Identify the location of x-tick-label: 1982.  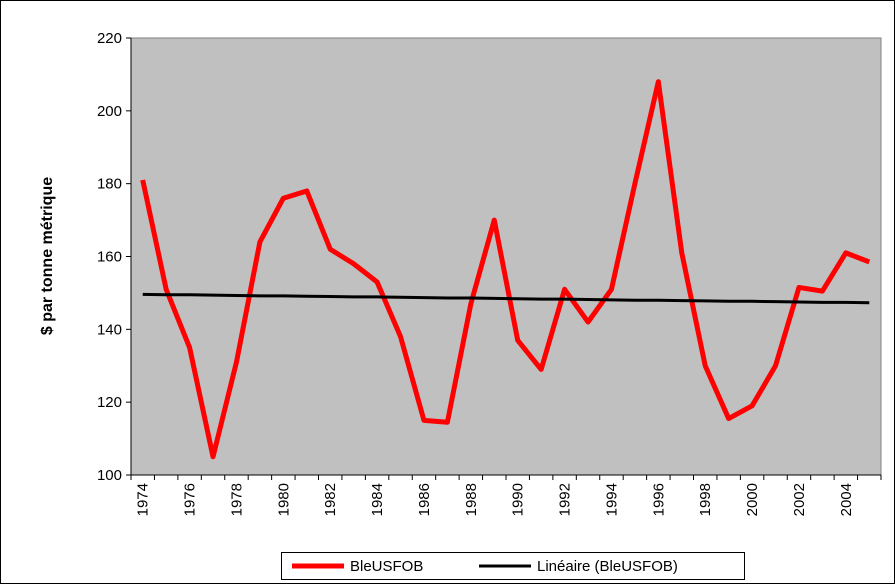
(330, 499).